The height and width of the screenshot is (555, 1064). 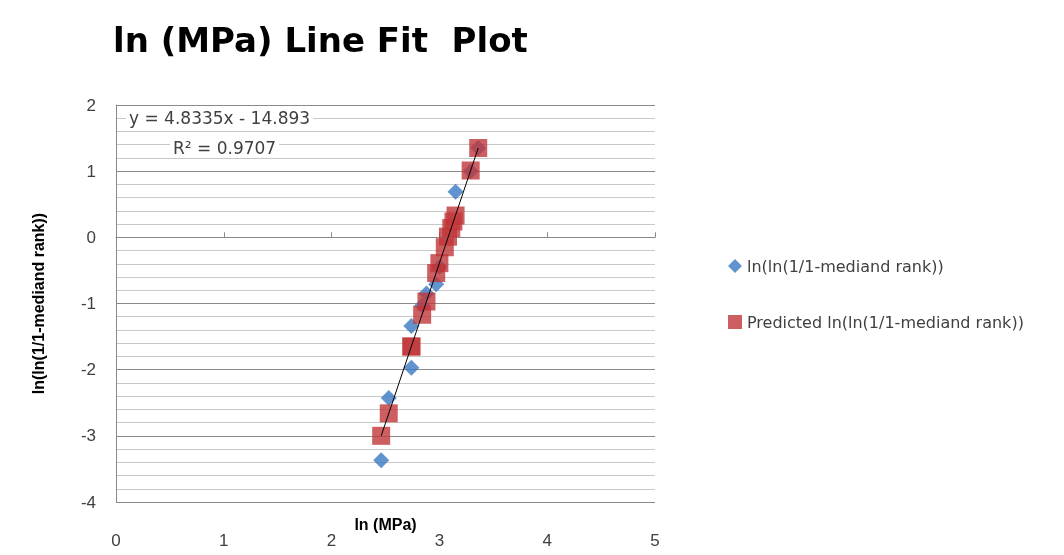 I want to click on y-tick-label: 2, so click(x=91, y=105).